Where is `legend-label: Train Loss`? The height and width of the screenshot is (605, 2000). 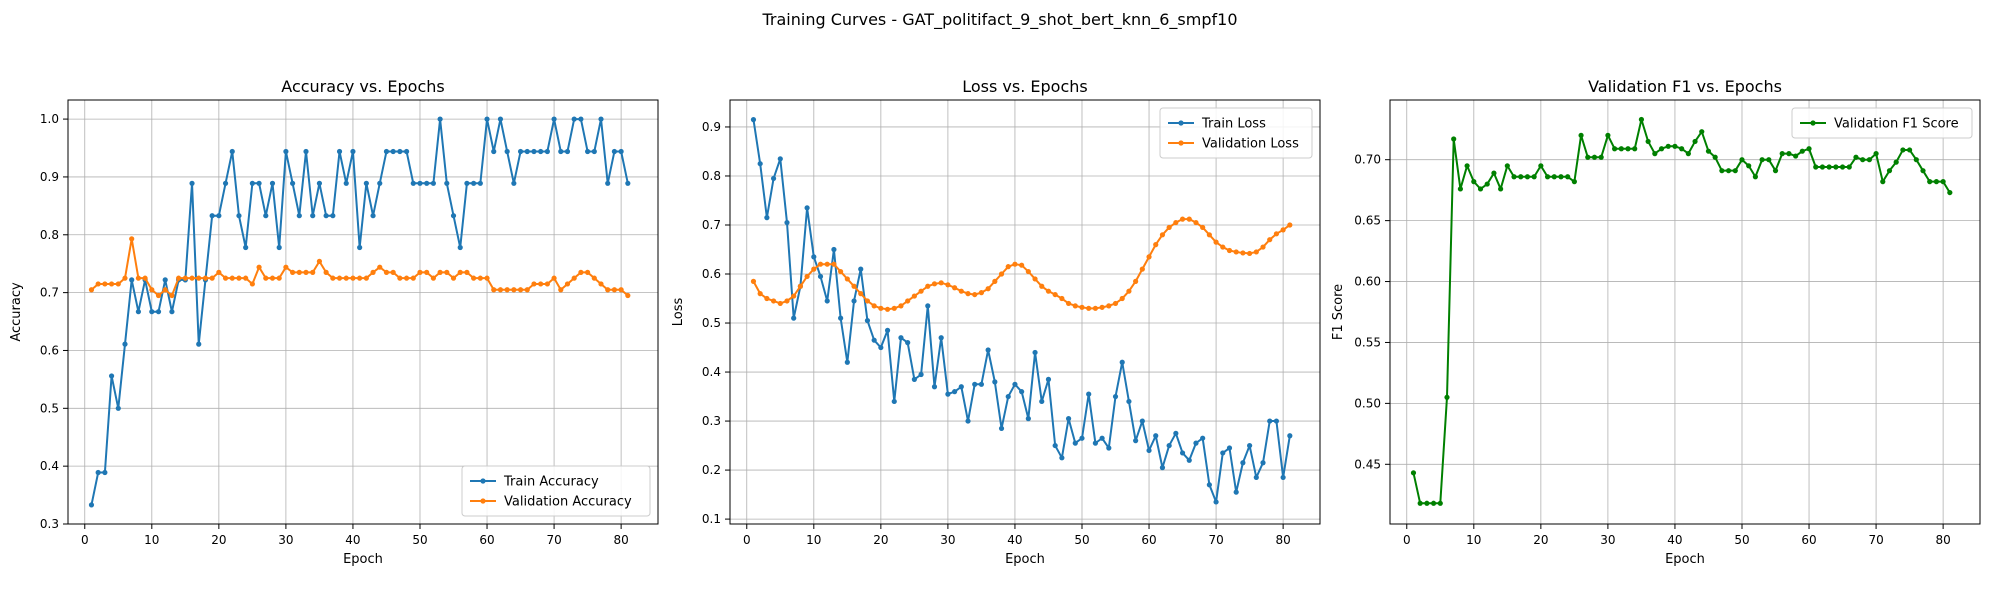 legend-label: Train Loss is located at coordinates (1233, 124).